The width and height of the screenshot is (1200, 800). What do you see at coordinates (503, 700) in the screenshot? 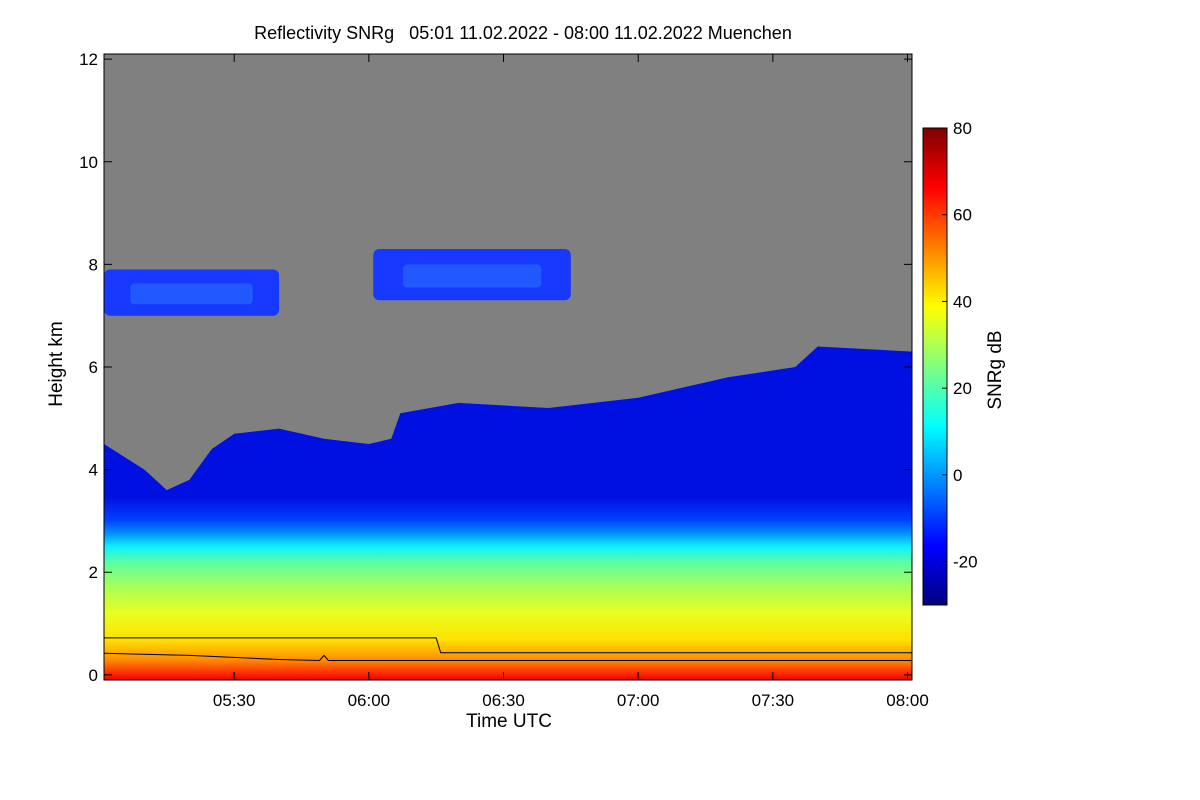
I see `x-tick-label: 06:30` at bounding box center [503, 700].